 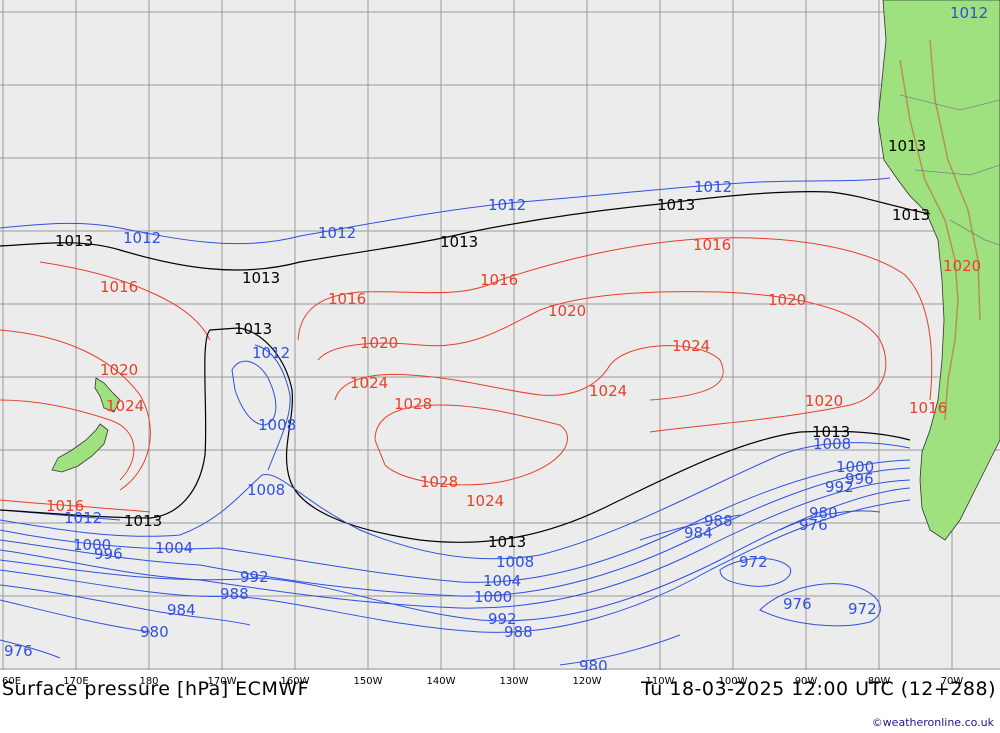 I want to click on valid-time: Tu 18-03-2025 12:00 UTC (12+288), so click(x=818, y=689).